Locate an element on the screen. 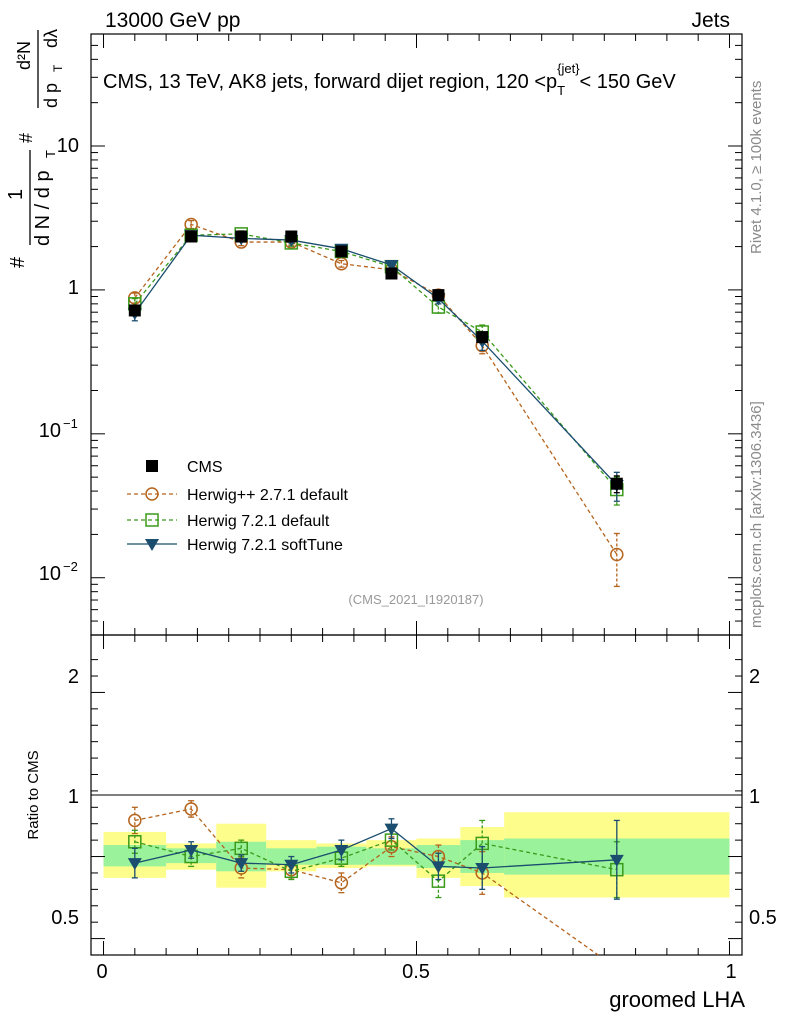 The height and width of the screenshot is (1024, 786). analysis-watermark: (CMS_2021_I1920187) is located at coordinates (415, 599).